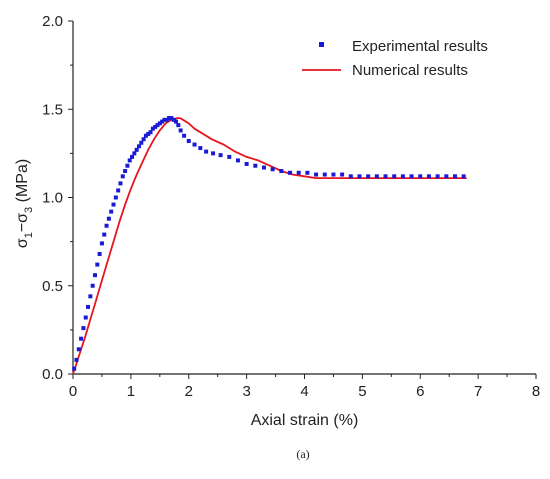  I want to click on x-tick-label: 3, so click(246, 391).